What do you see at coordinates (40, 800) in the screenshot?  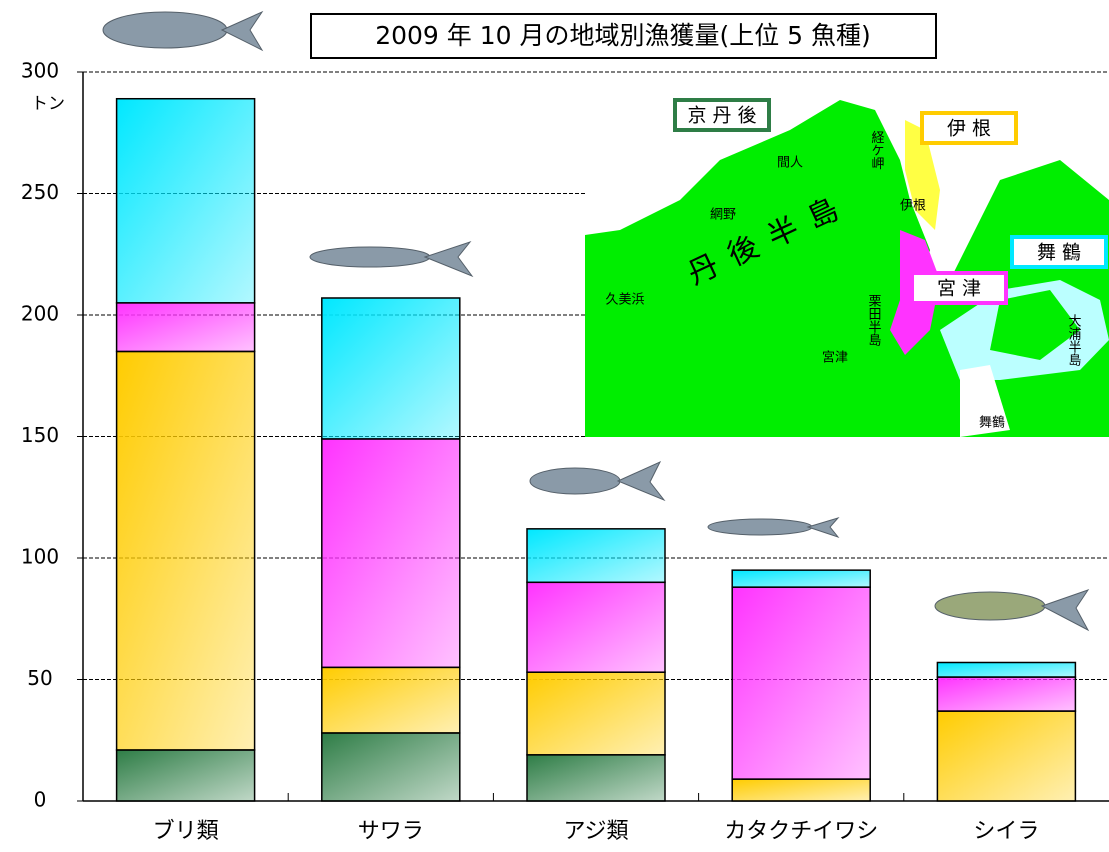 I see `y-tick-label: 0` at bounding box center [40, 800].